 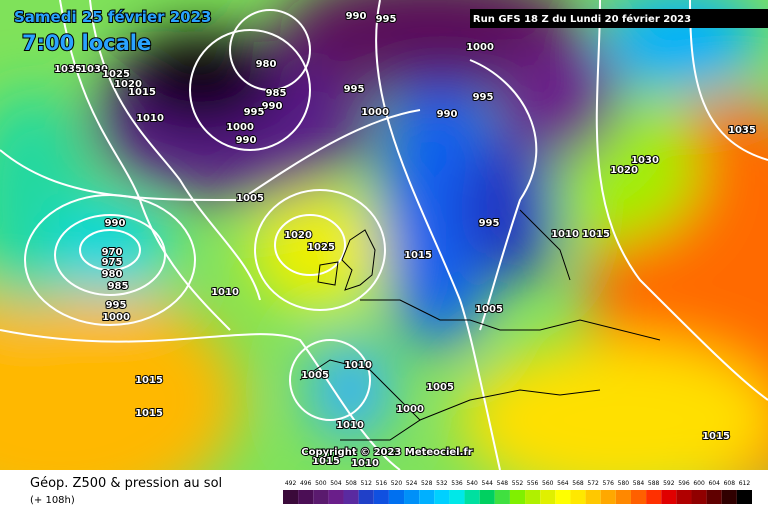 What do you see at coordinates (639, 483) in the screenshot?
I see `legend-label: 584` at bounding box center [639, 483].